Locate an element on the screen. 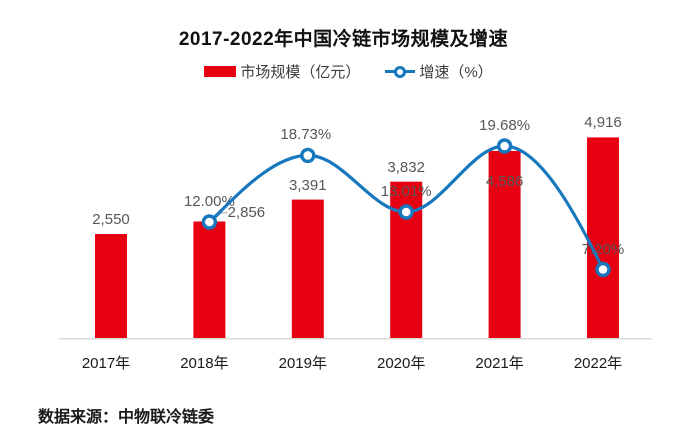 The width and height of the screenshot is (687, 441). bar-2018年 is located at coordinates (209, 279).